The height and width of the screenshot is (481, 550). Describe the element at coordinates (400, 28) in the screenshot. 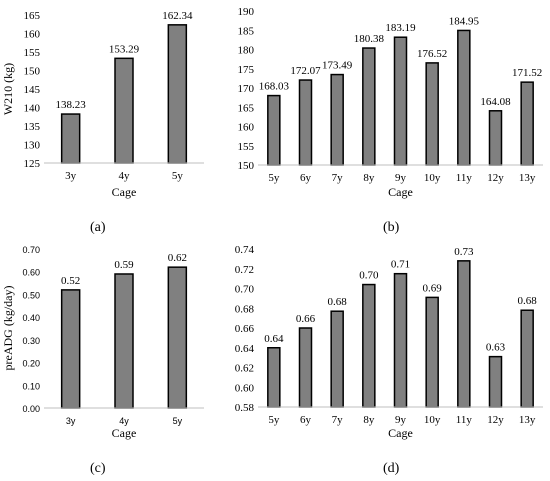

I see `data-label: 183.19` at that location.